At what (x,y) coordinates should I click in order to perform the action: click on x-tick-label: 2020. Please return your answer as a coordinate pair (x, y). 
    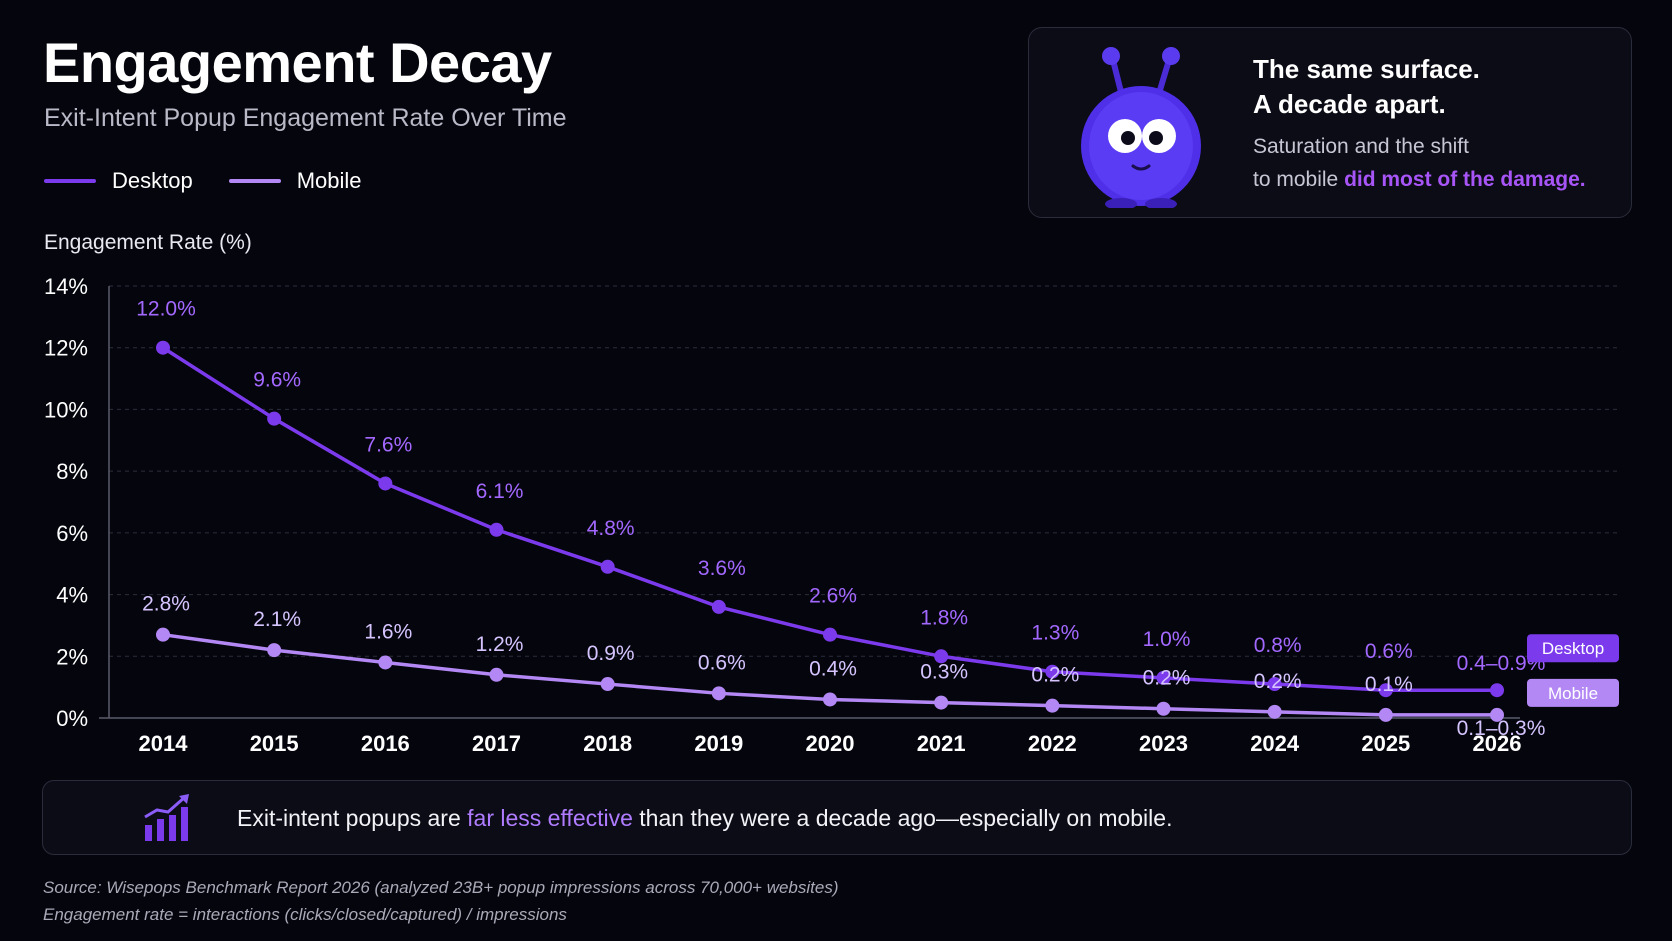
    Looking at the image, I should click on (830, 743).